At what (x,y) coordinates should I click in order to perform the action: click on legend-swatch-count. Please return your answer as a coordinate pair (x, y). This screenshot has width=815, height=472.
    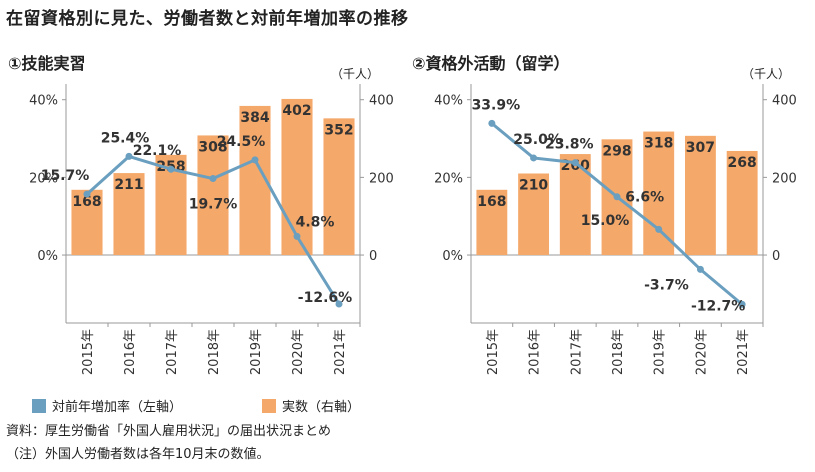
    Looking at the image, I should click on (269, 405).